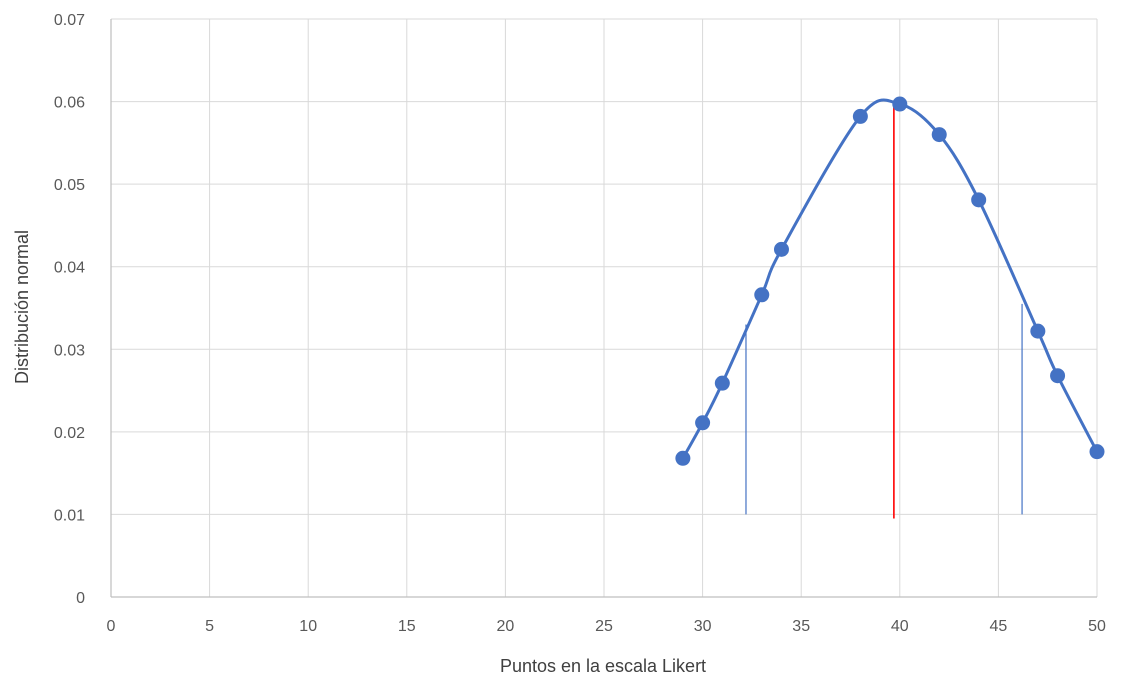  Describe the element at coordinates (703, 626) in the screenshot. I see `x-tick-label: 30` at that location.